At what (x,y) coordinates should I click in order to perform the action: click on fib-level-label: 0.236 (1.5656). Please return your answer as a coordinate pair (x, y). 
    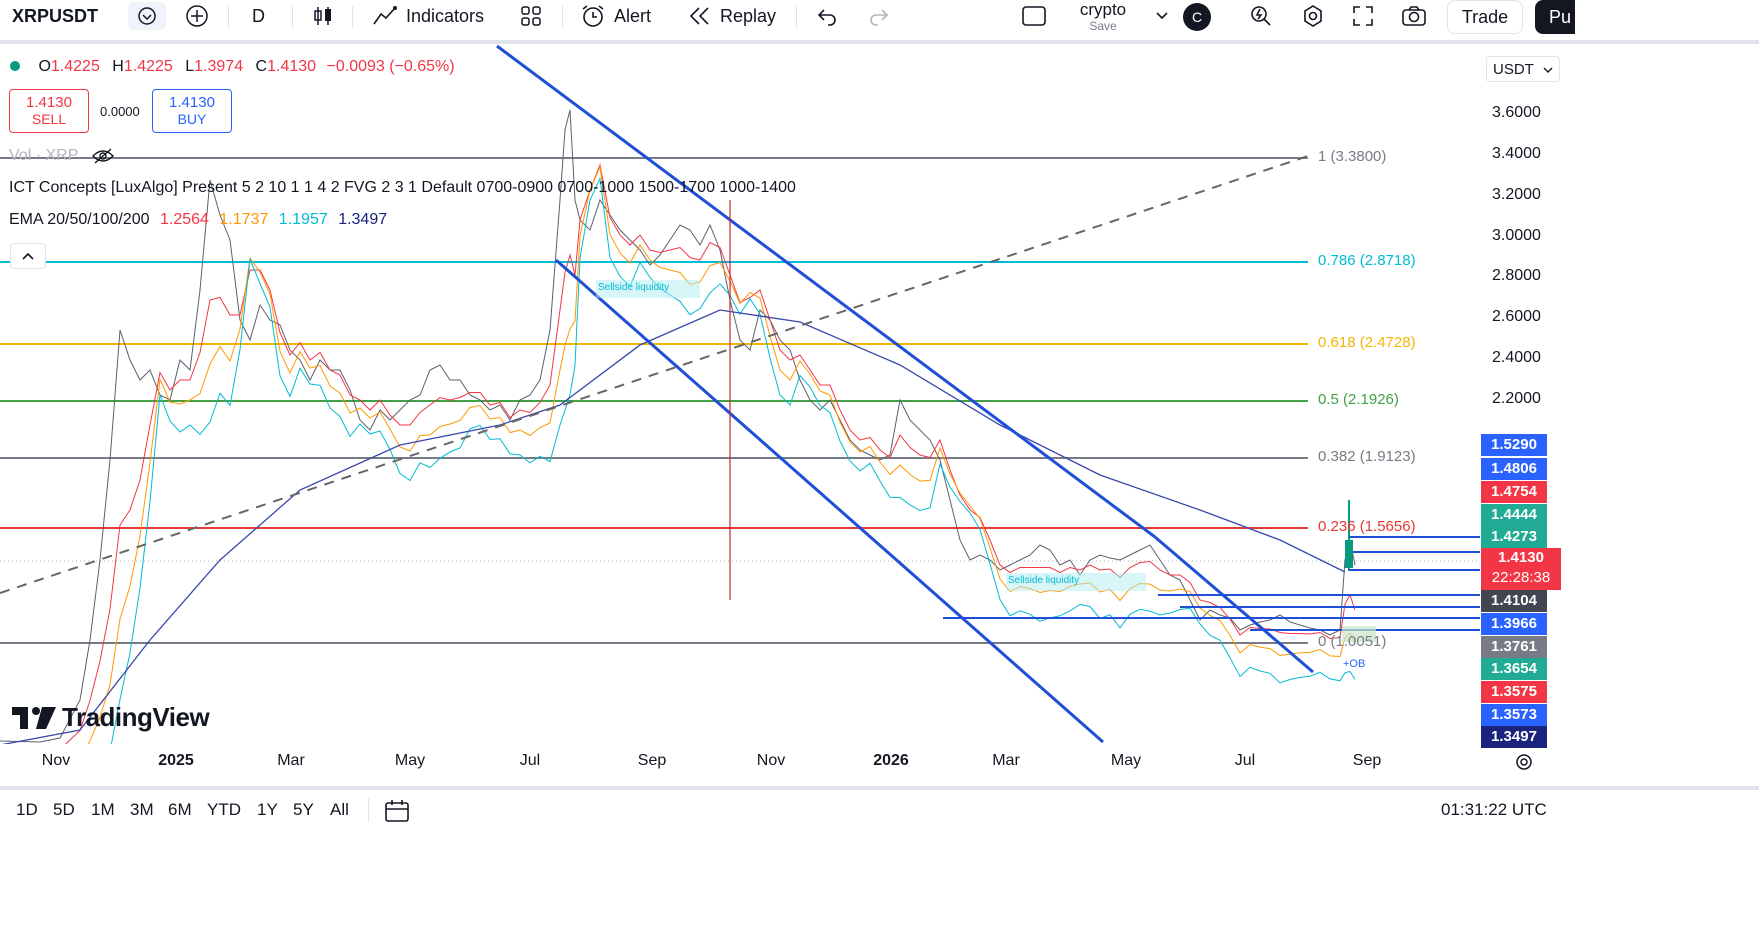
    Looking at the image, I should click on (1367, 526).